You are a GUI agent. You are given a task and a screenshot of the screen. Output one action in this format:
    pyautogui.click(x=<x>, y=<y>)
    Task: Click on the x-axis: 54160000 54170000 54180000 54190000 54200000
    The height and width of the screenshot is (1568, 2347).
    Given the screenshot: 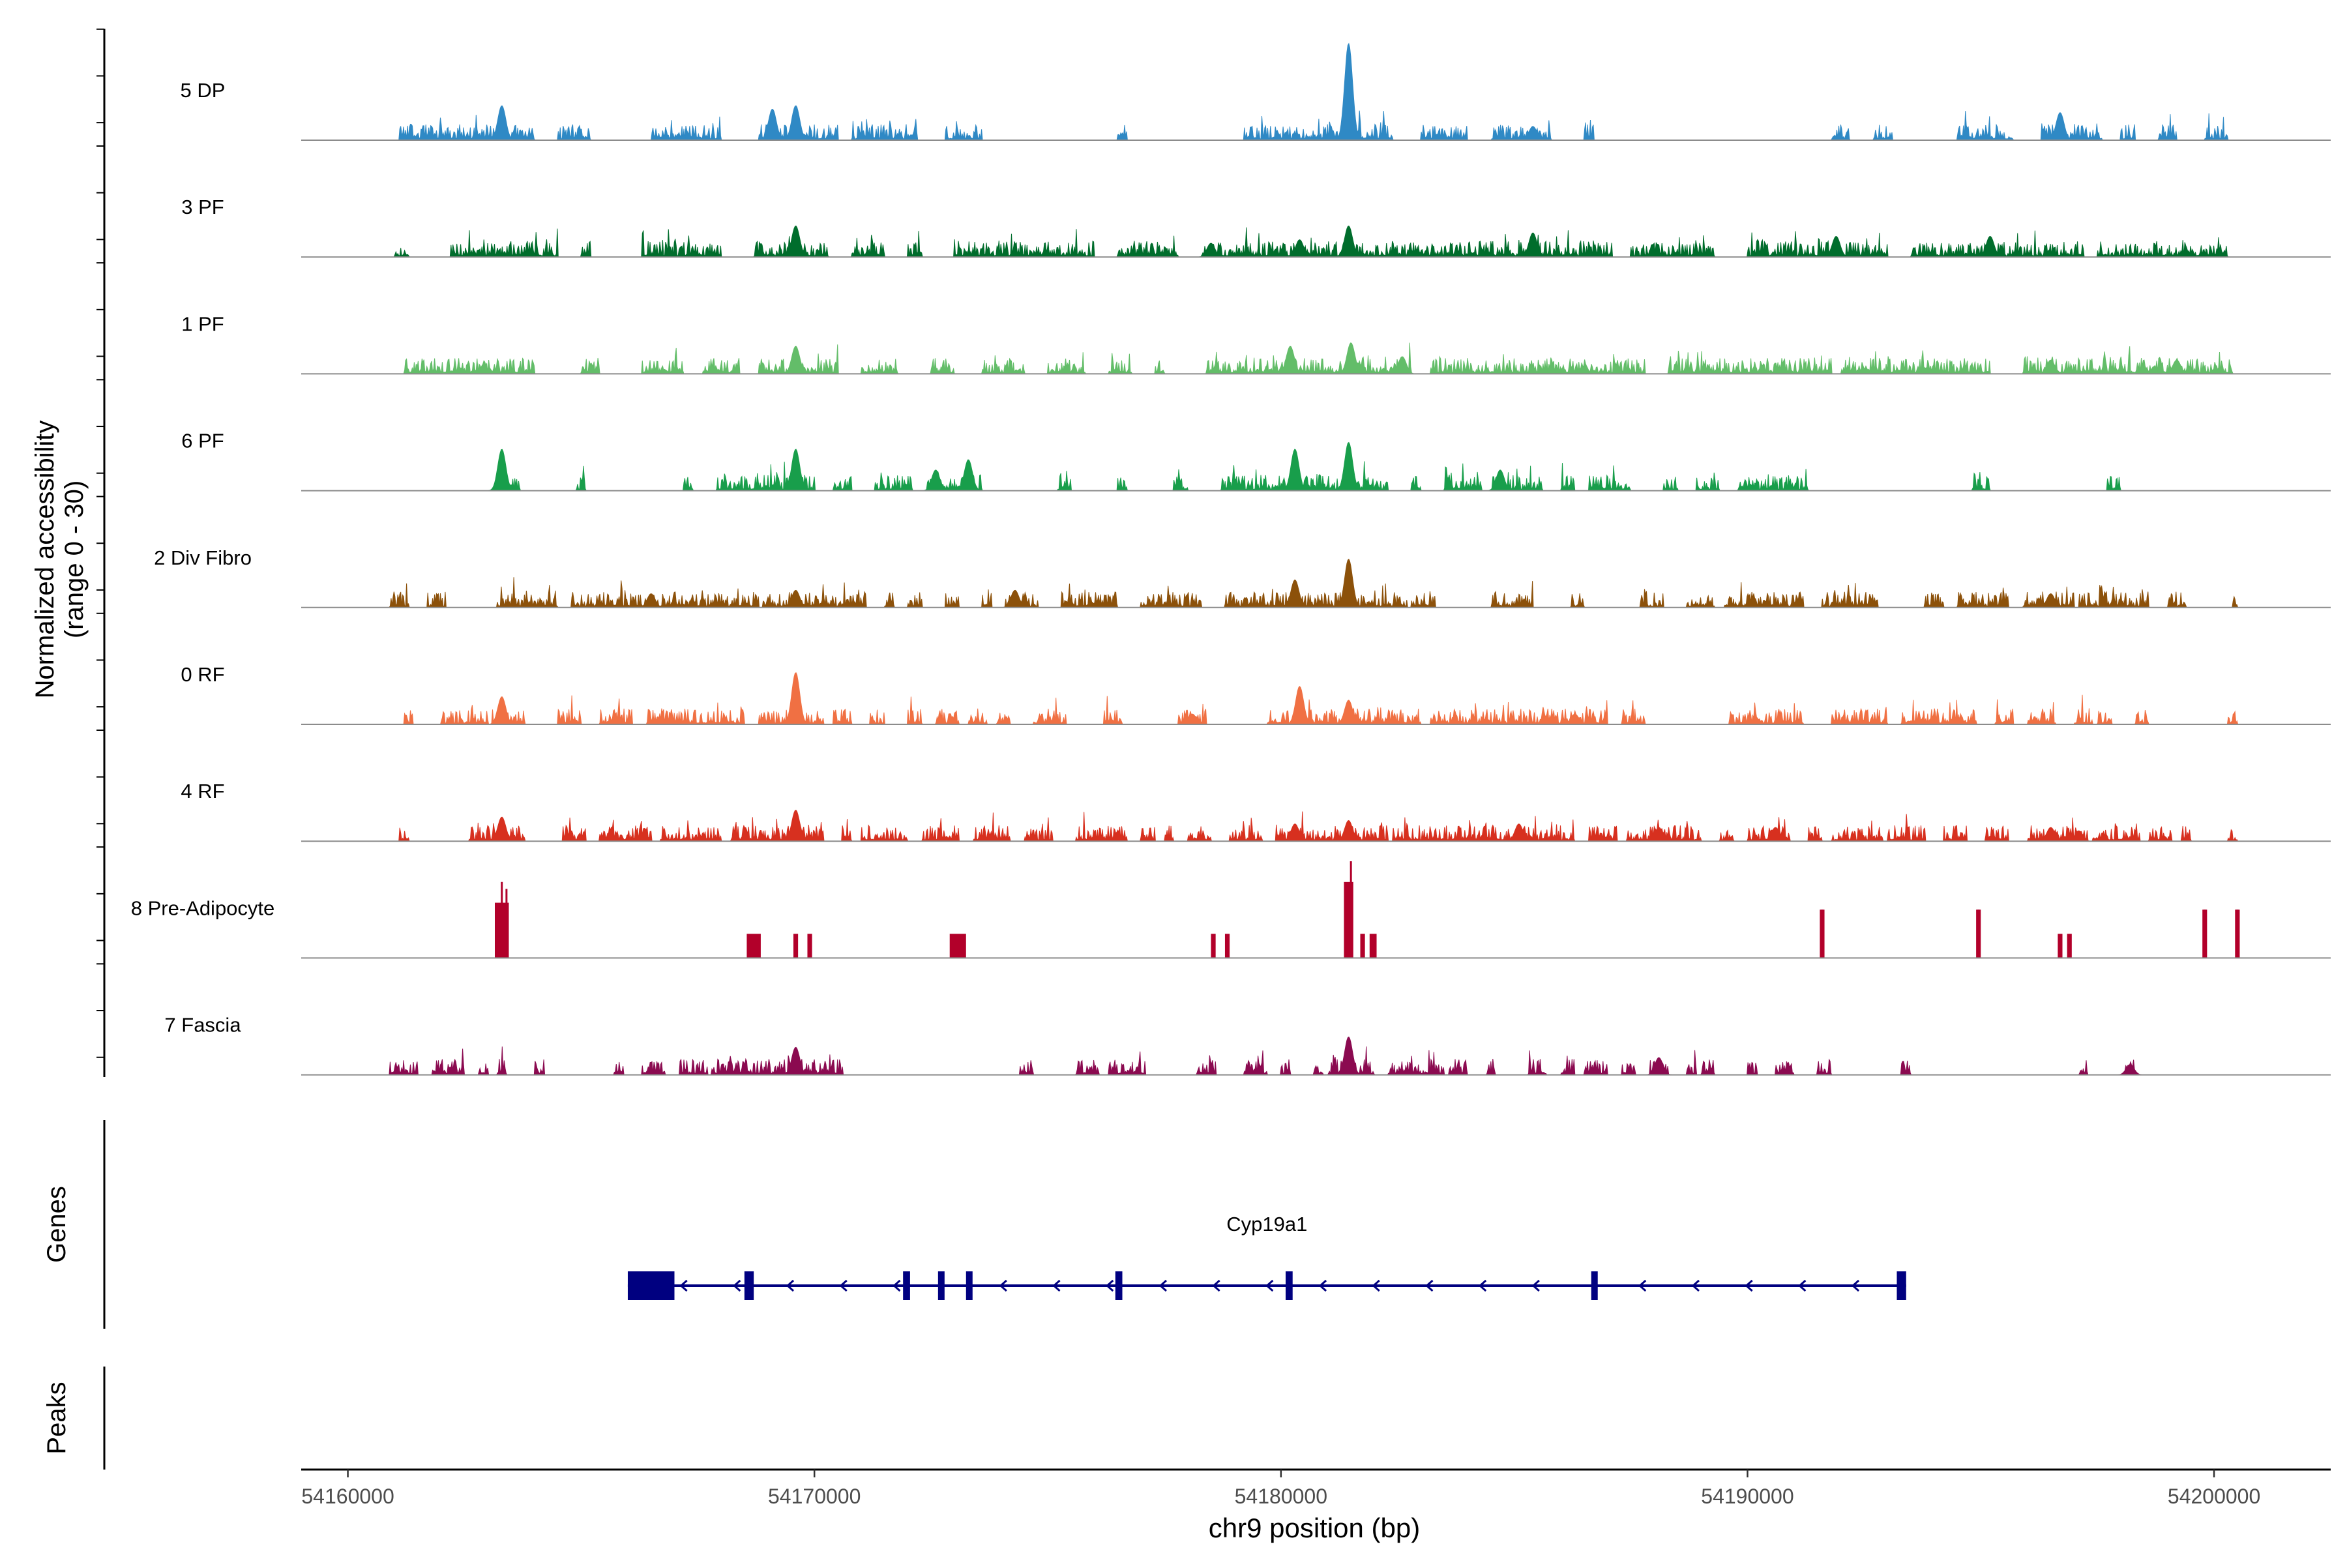 What is the action you would take?
    pyautogui.click(x=1316, y=1488)
    